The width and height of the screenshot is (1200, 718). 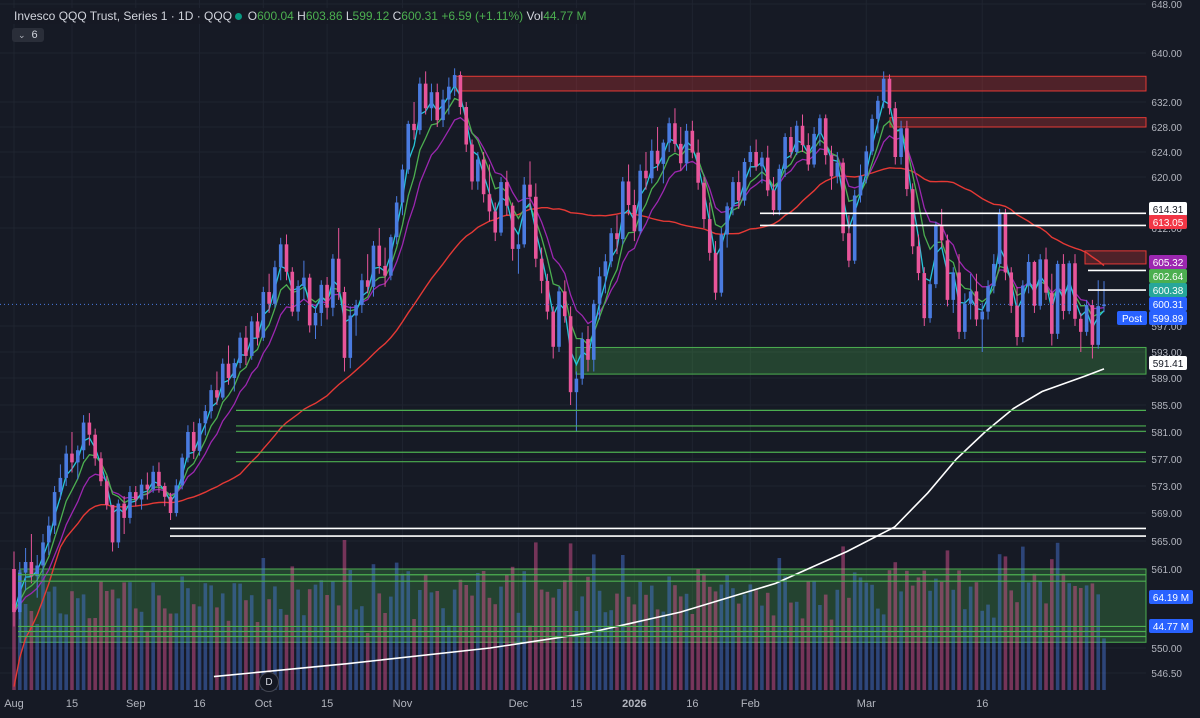 What do you see at coordinates (496, 704) in the screenshot?
I see `time-axis: Aug 15 Sep 16 Oct 15 Nov Dec 15 2026 16 Feb Mar 16` at bounding box center [496, 704].